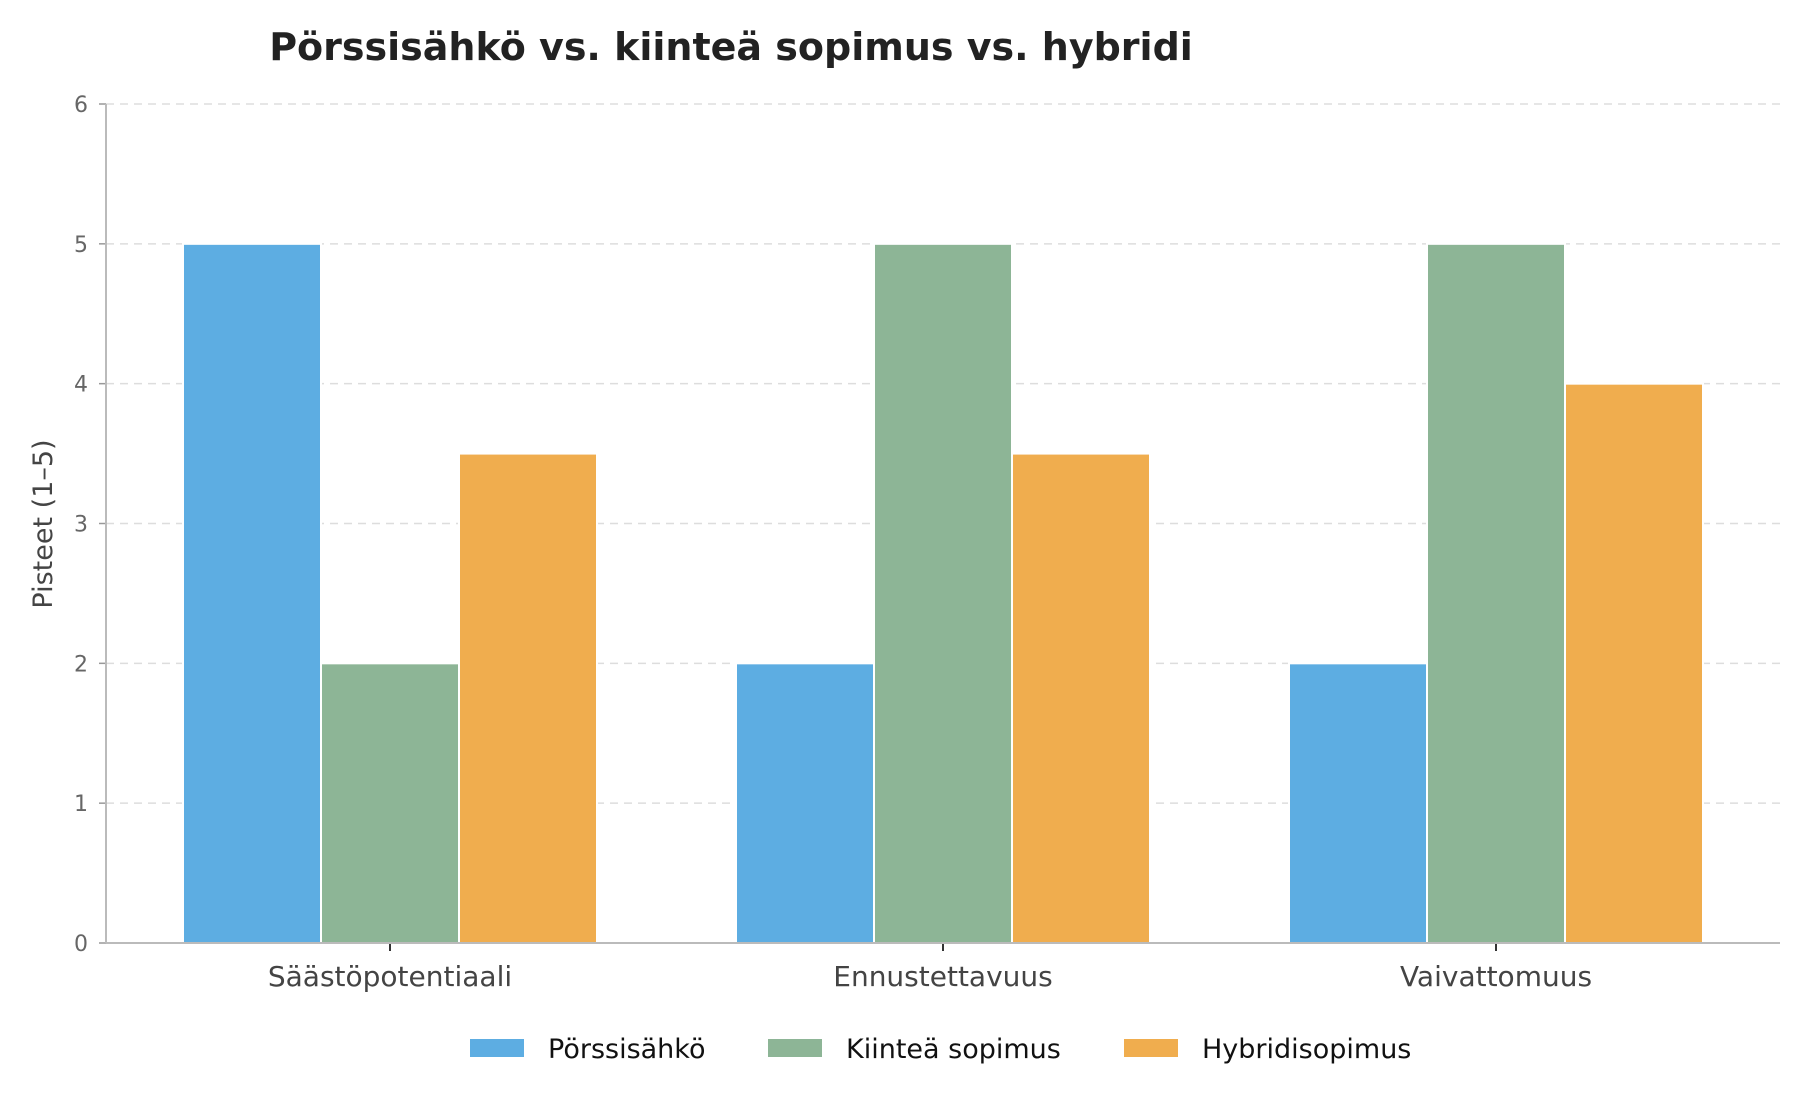 The image size is (1800, 1100). What do you see at coordinates (943, 976) in the screenshot?
I see `x-tick-label-2: Ennustettavuus` at bounding box center [943, 976].